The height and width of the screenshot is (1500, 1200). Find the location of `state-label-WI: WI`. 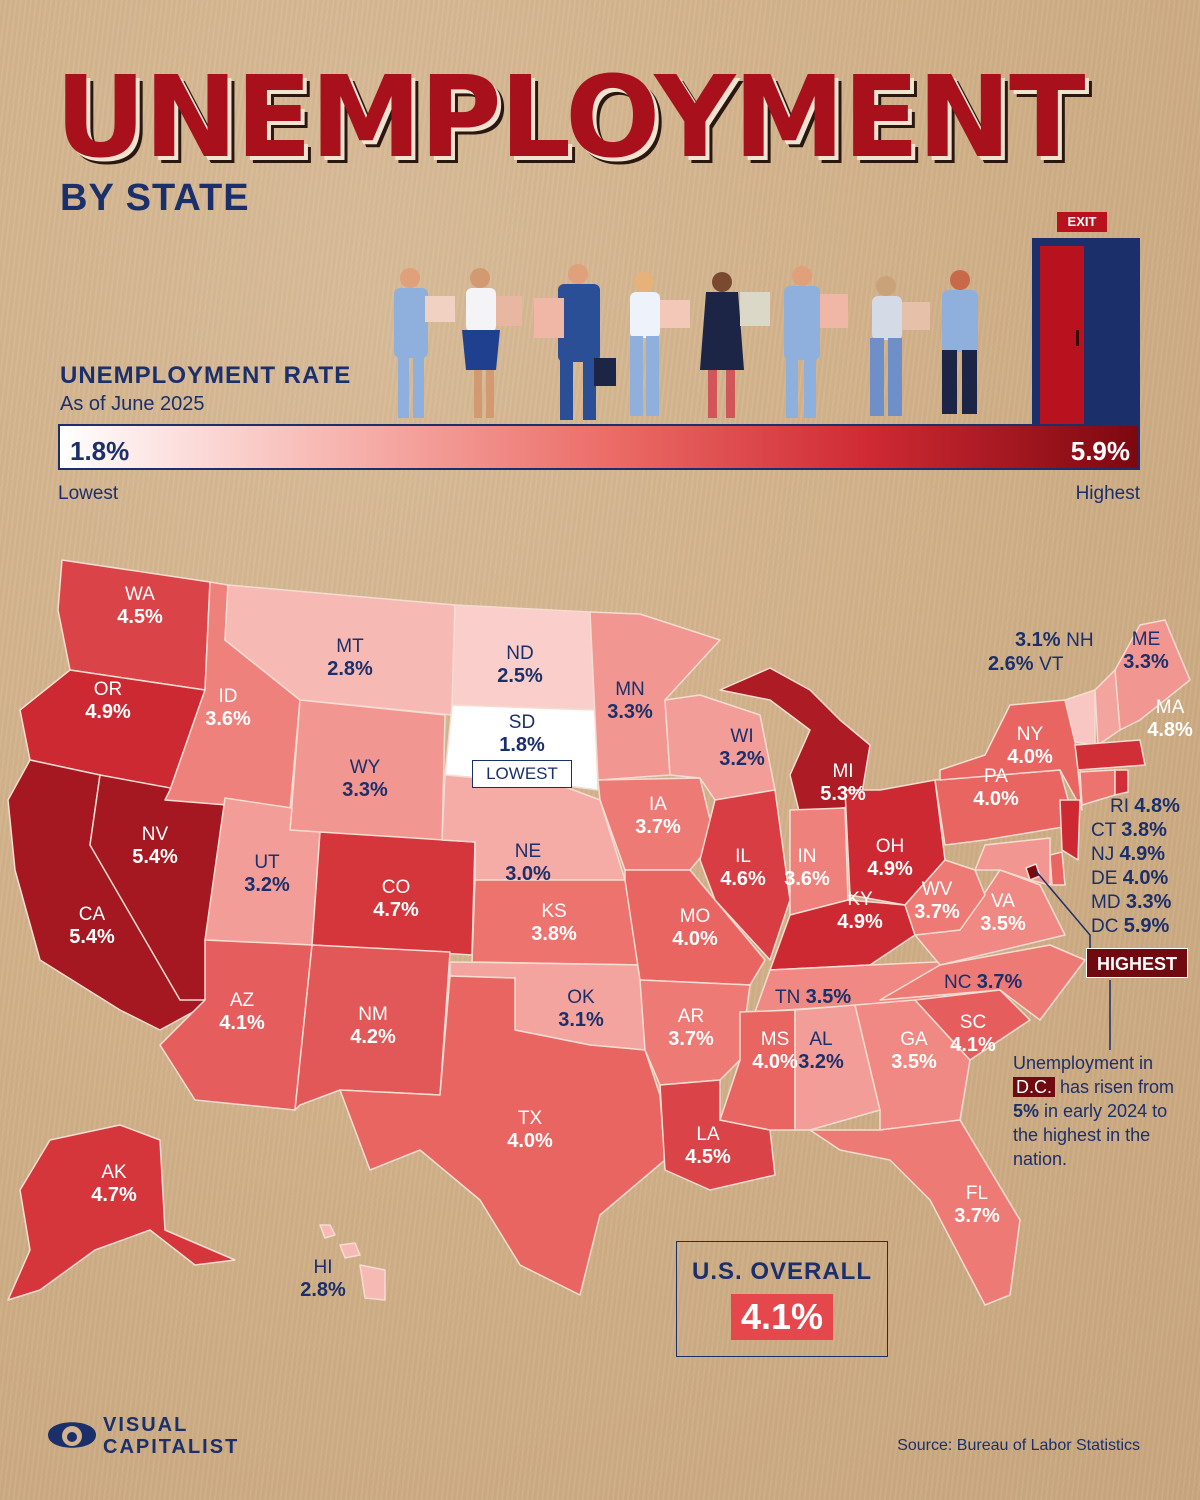

state-label-WI: WI is located at coordinates (741, 736).